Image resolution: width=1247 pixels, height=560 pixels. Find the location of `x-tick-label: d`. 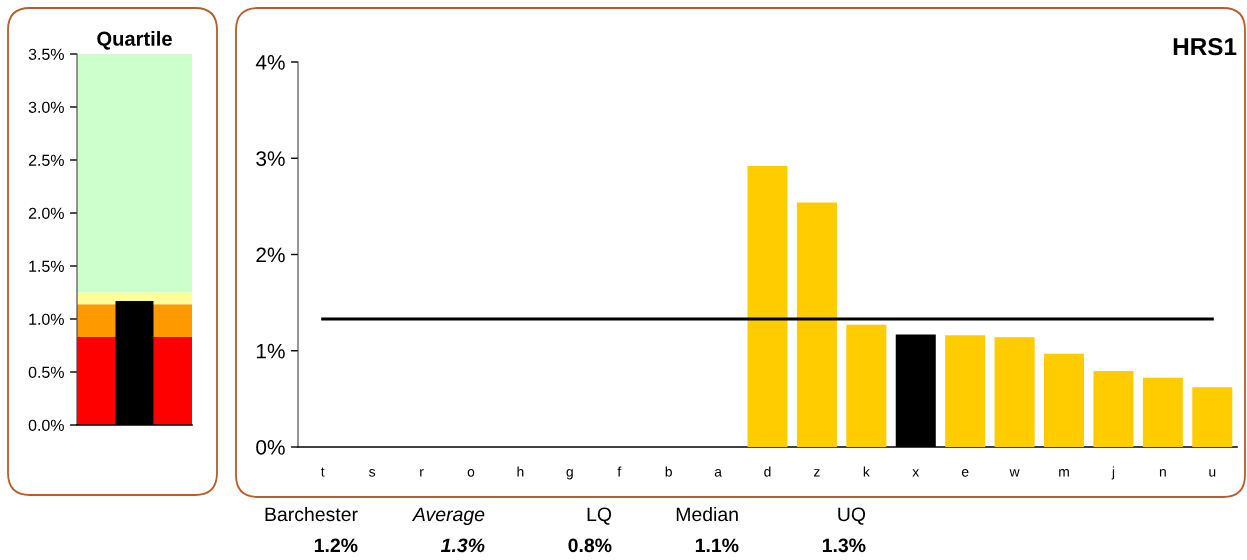

x-tick-label: d is located at coordinates (767, 471).